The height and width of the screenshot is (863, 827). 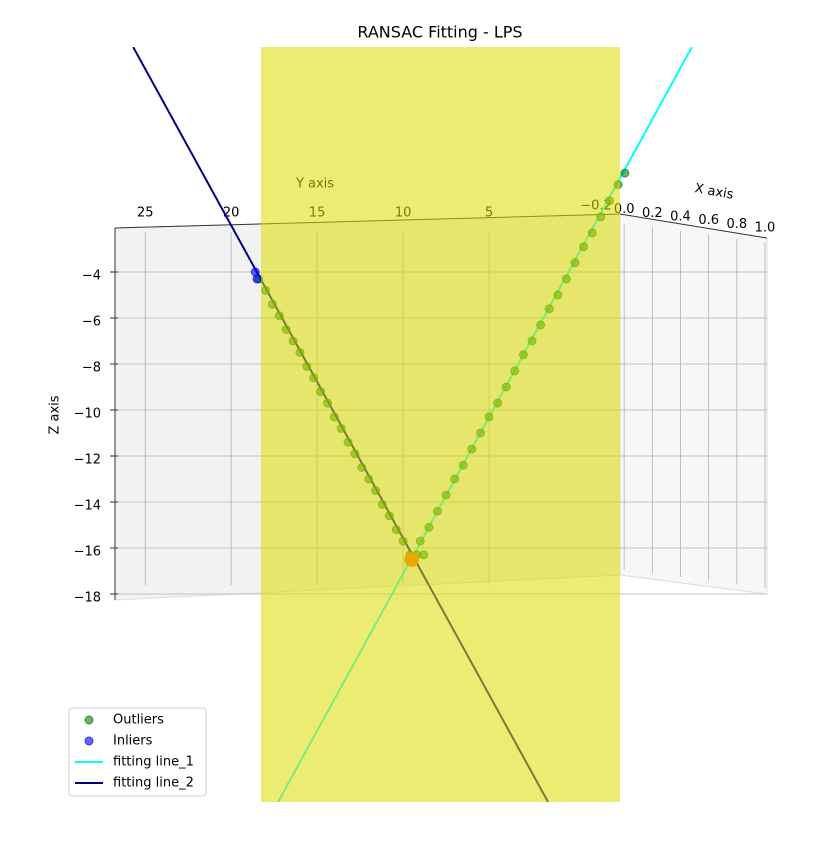 What do you see at coordinates (87, 598) in the screenshot?
I see `z-tick-label: −18` at bounding box center [87, 598].